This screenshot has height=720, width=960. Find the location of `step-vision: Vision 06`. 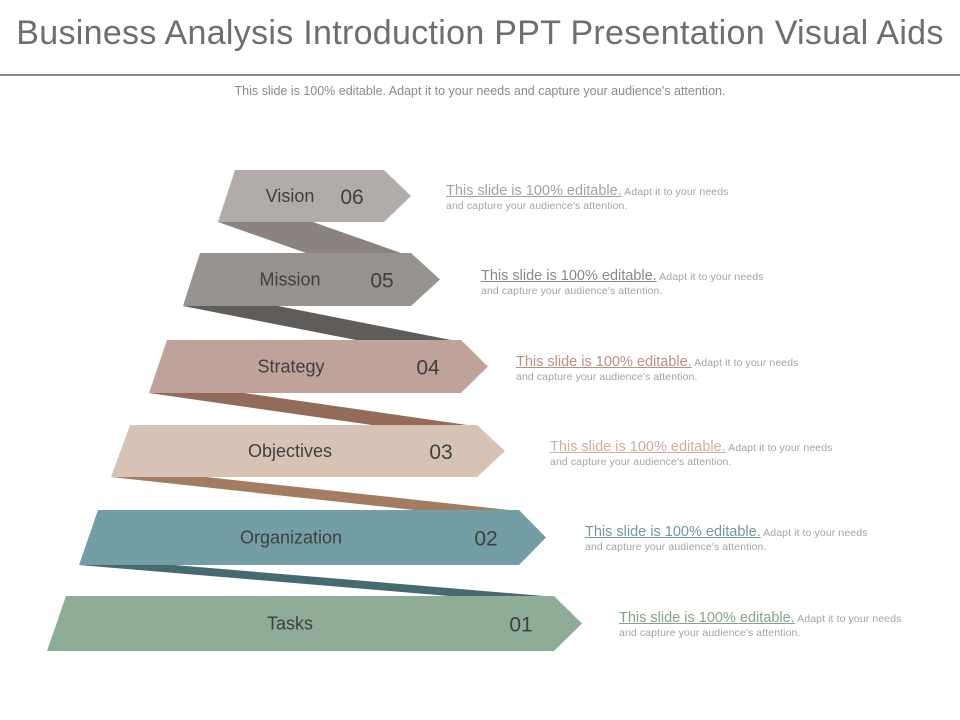

step-vision: Vision 06 is located at coordinates (314, 196).